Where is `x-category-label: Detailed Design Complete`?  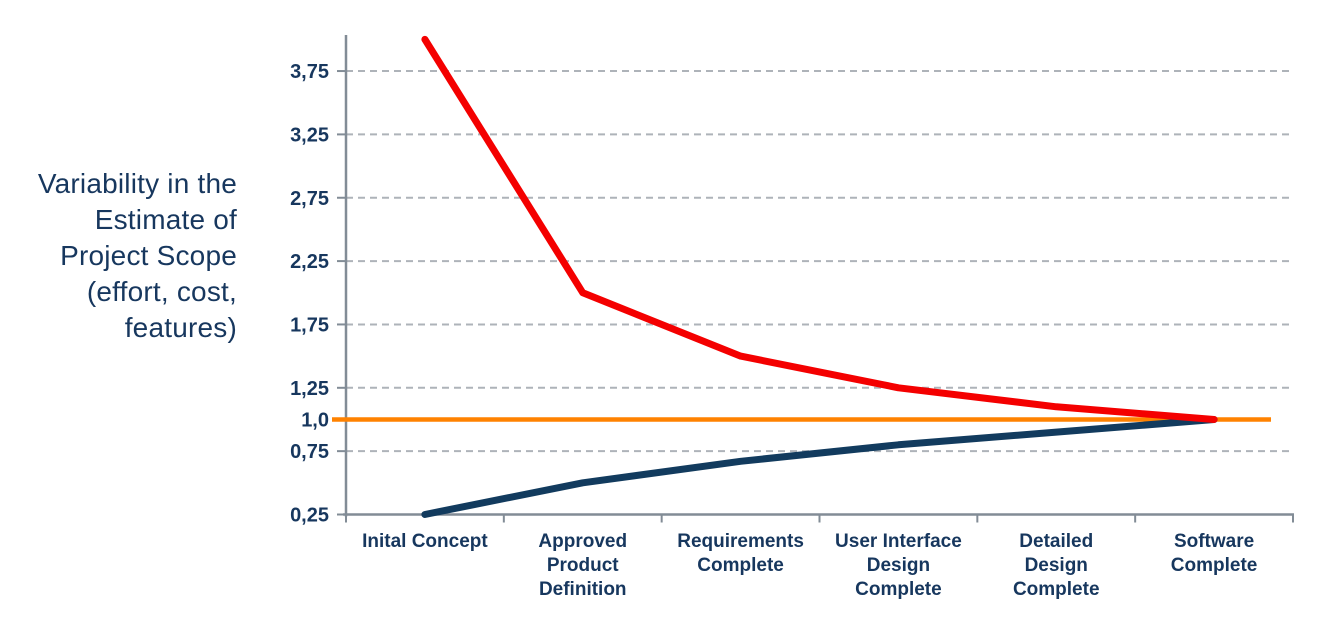
x-category-label: Detailed Design Complete is located at coordinates (1056, 565).